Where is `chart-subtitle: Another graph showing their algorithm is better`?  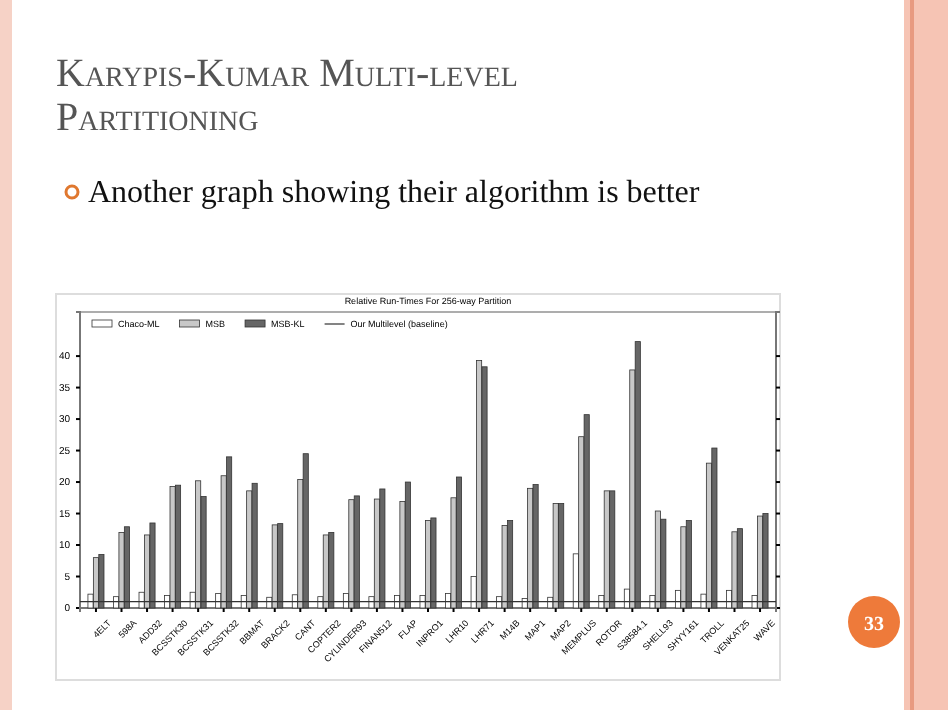 chart-subtitle: Another graph showing their algorithm is better is located at coordinates (394, 193).